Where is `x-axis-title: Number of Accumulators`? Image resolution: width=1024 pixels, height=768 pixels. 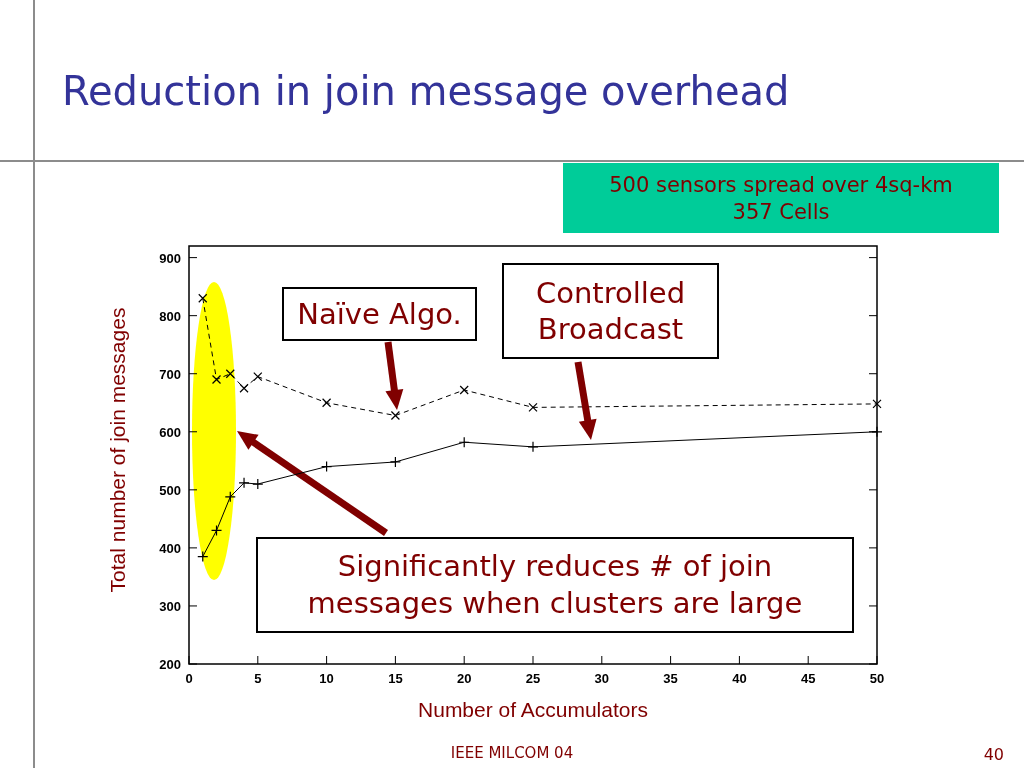 x-axis-title: Number of Accumulators is located at coordinates (533, 709).